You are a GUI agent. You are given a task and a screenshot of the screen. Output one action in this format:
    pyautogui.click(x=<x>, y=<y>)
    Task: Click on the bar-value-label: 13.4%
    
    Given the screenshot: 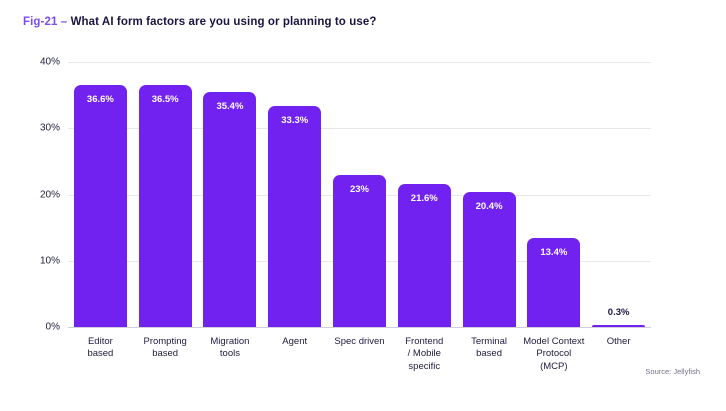 What is the action you would take?
    pyautogui.click(x=554, y=253)
    